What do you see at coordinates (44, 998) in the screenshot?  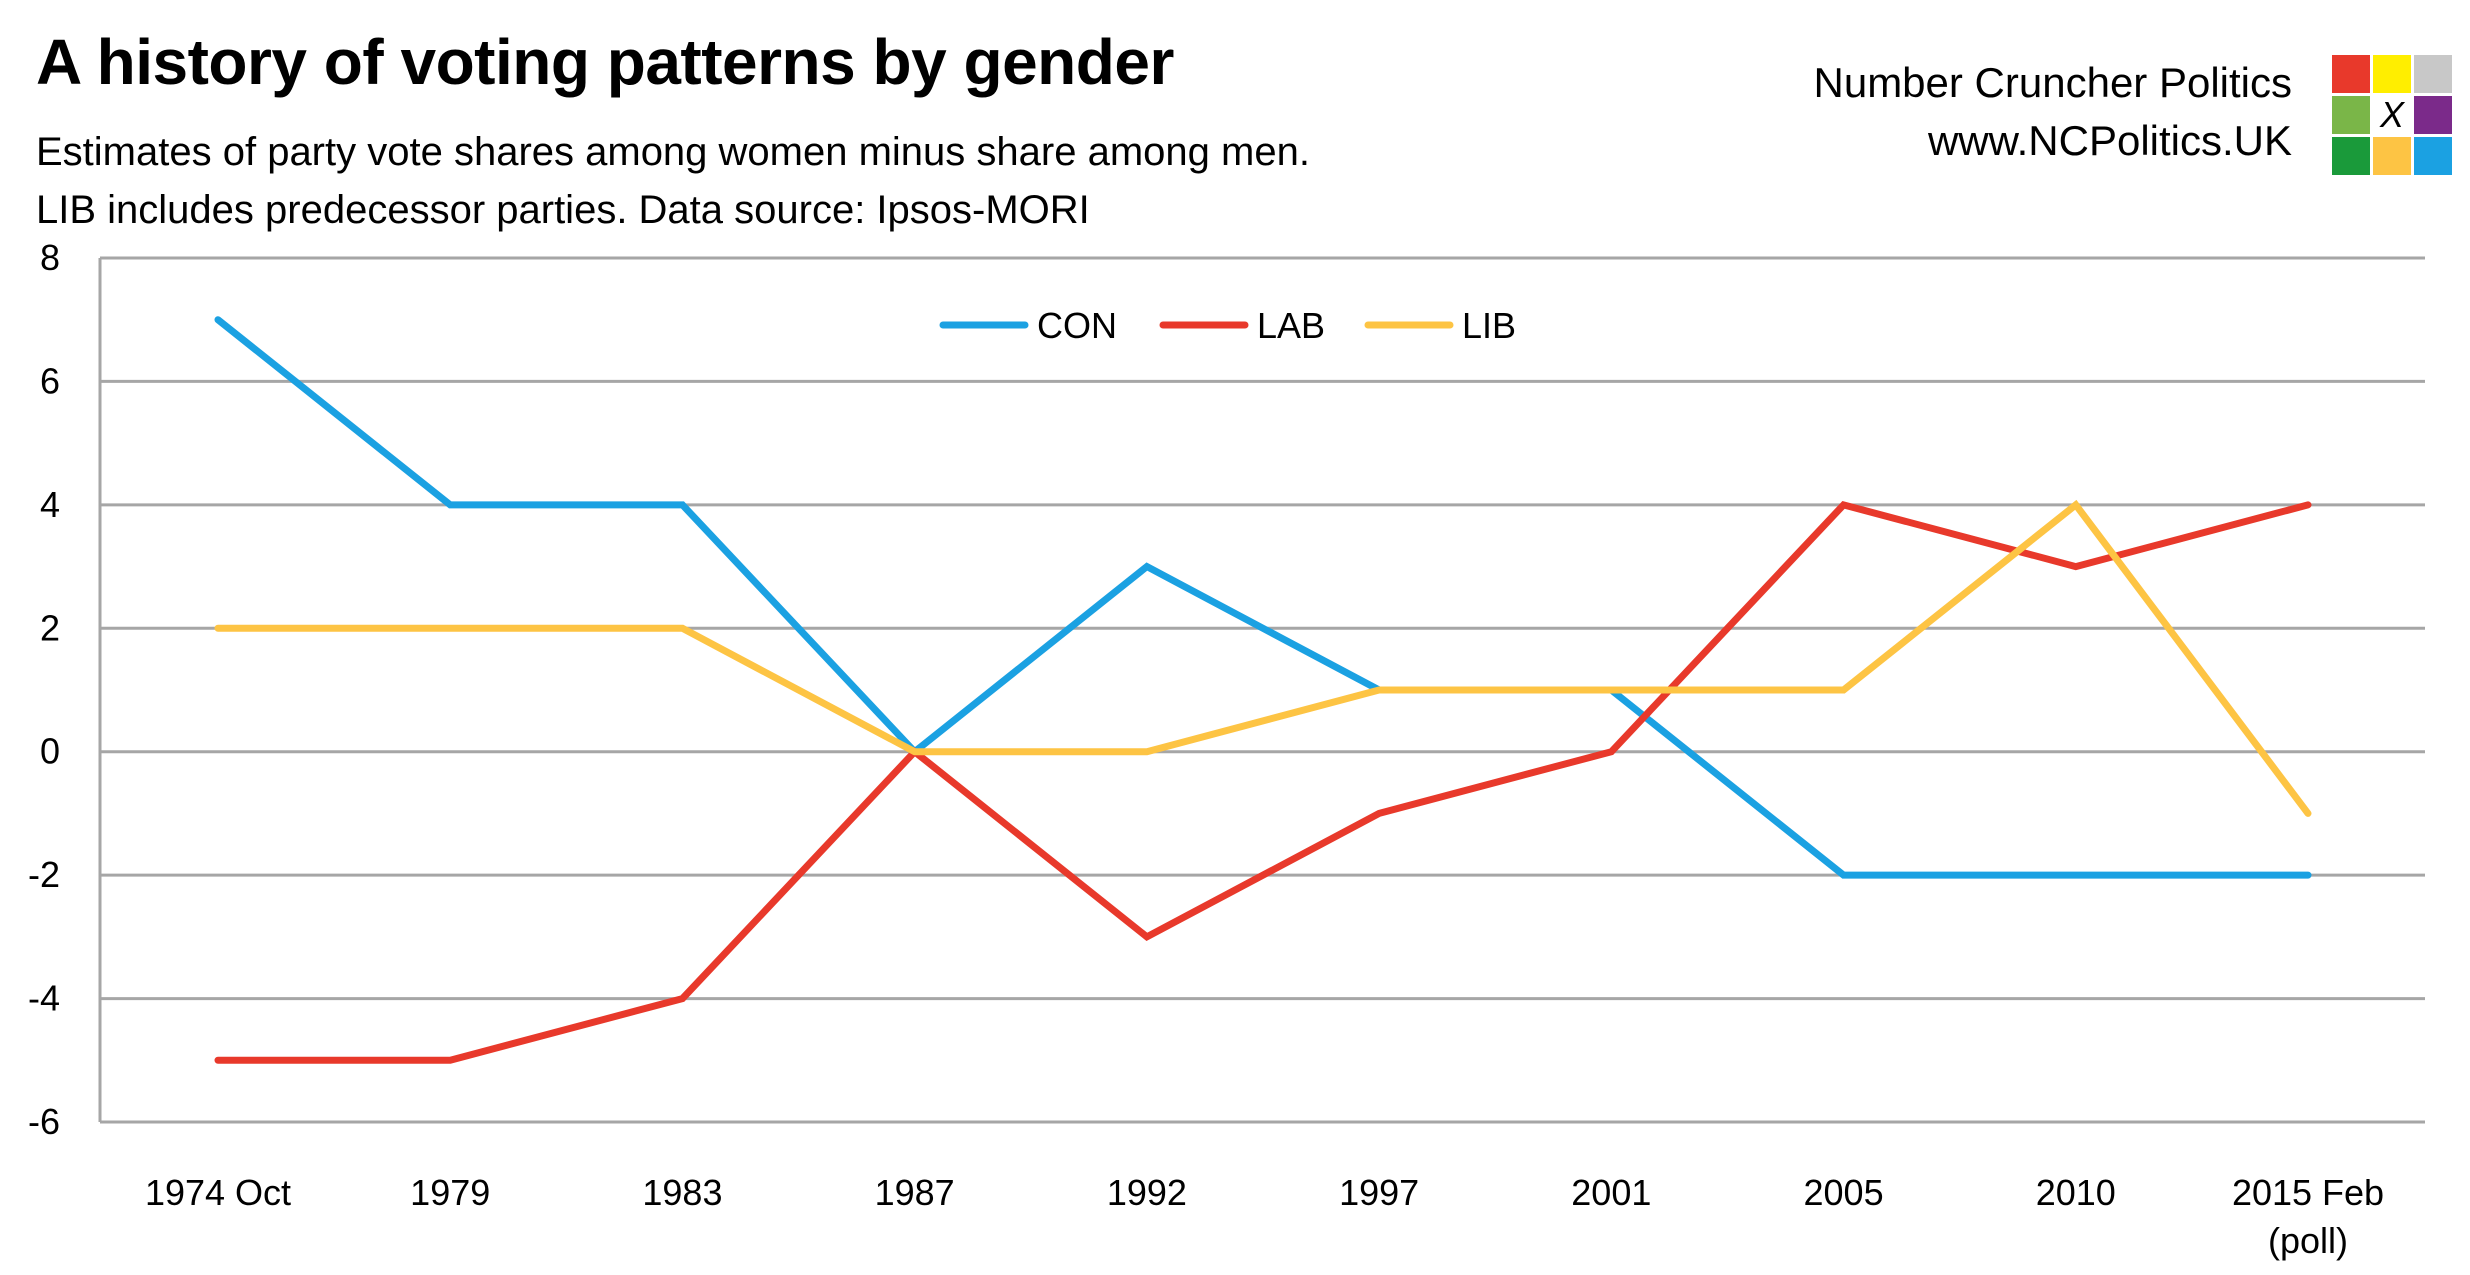 I see `y-tick-label: -4` at bounding box center [44, 998].